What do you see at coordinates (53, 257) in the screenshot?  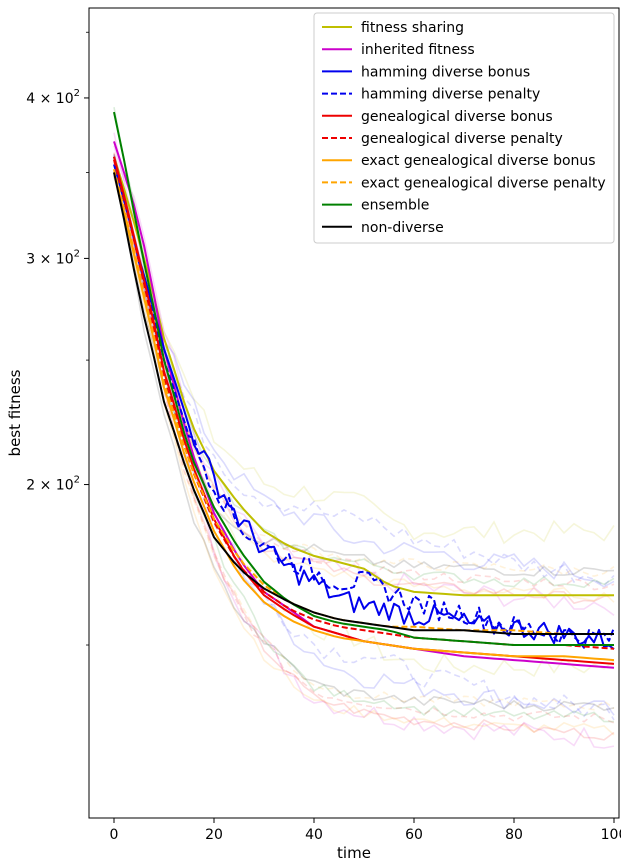 I see `y-tick-label: 3 × 10²` at bounding box center [53, 257].